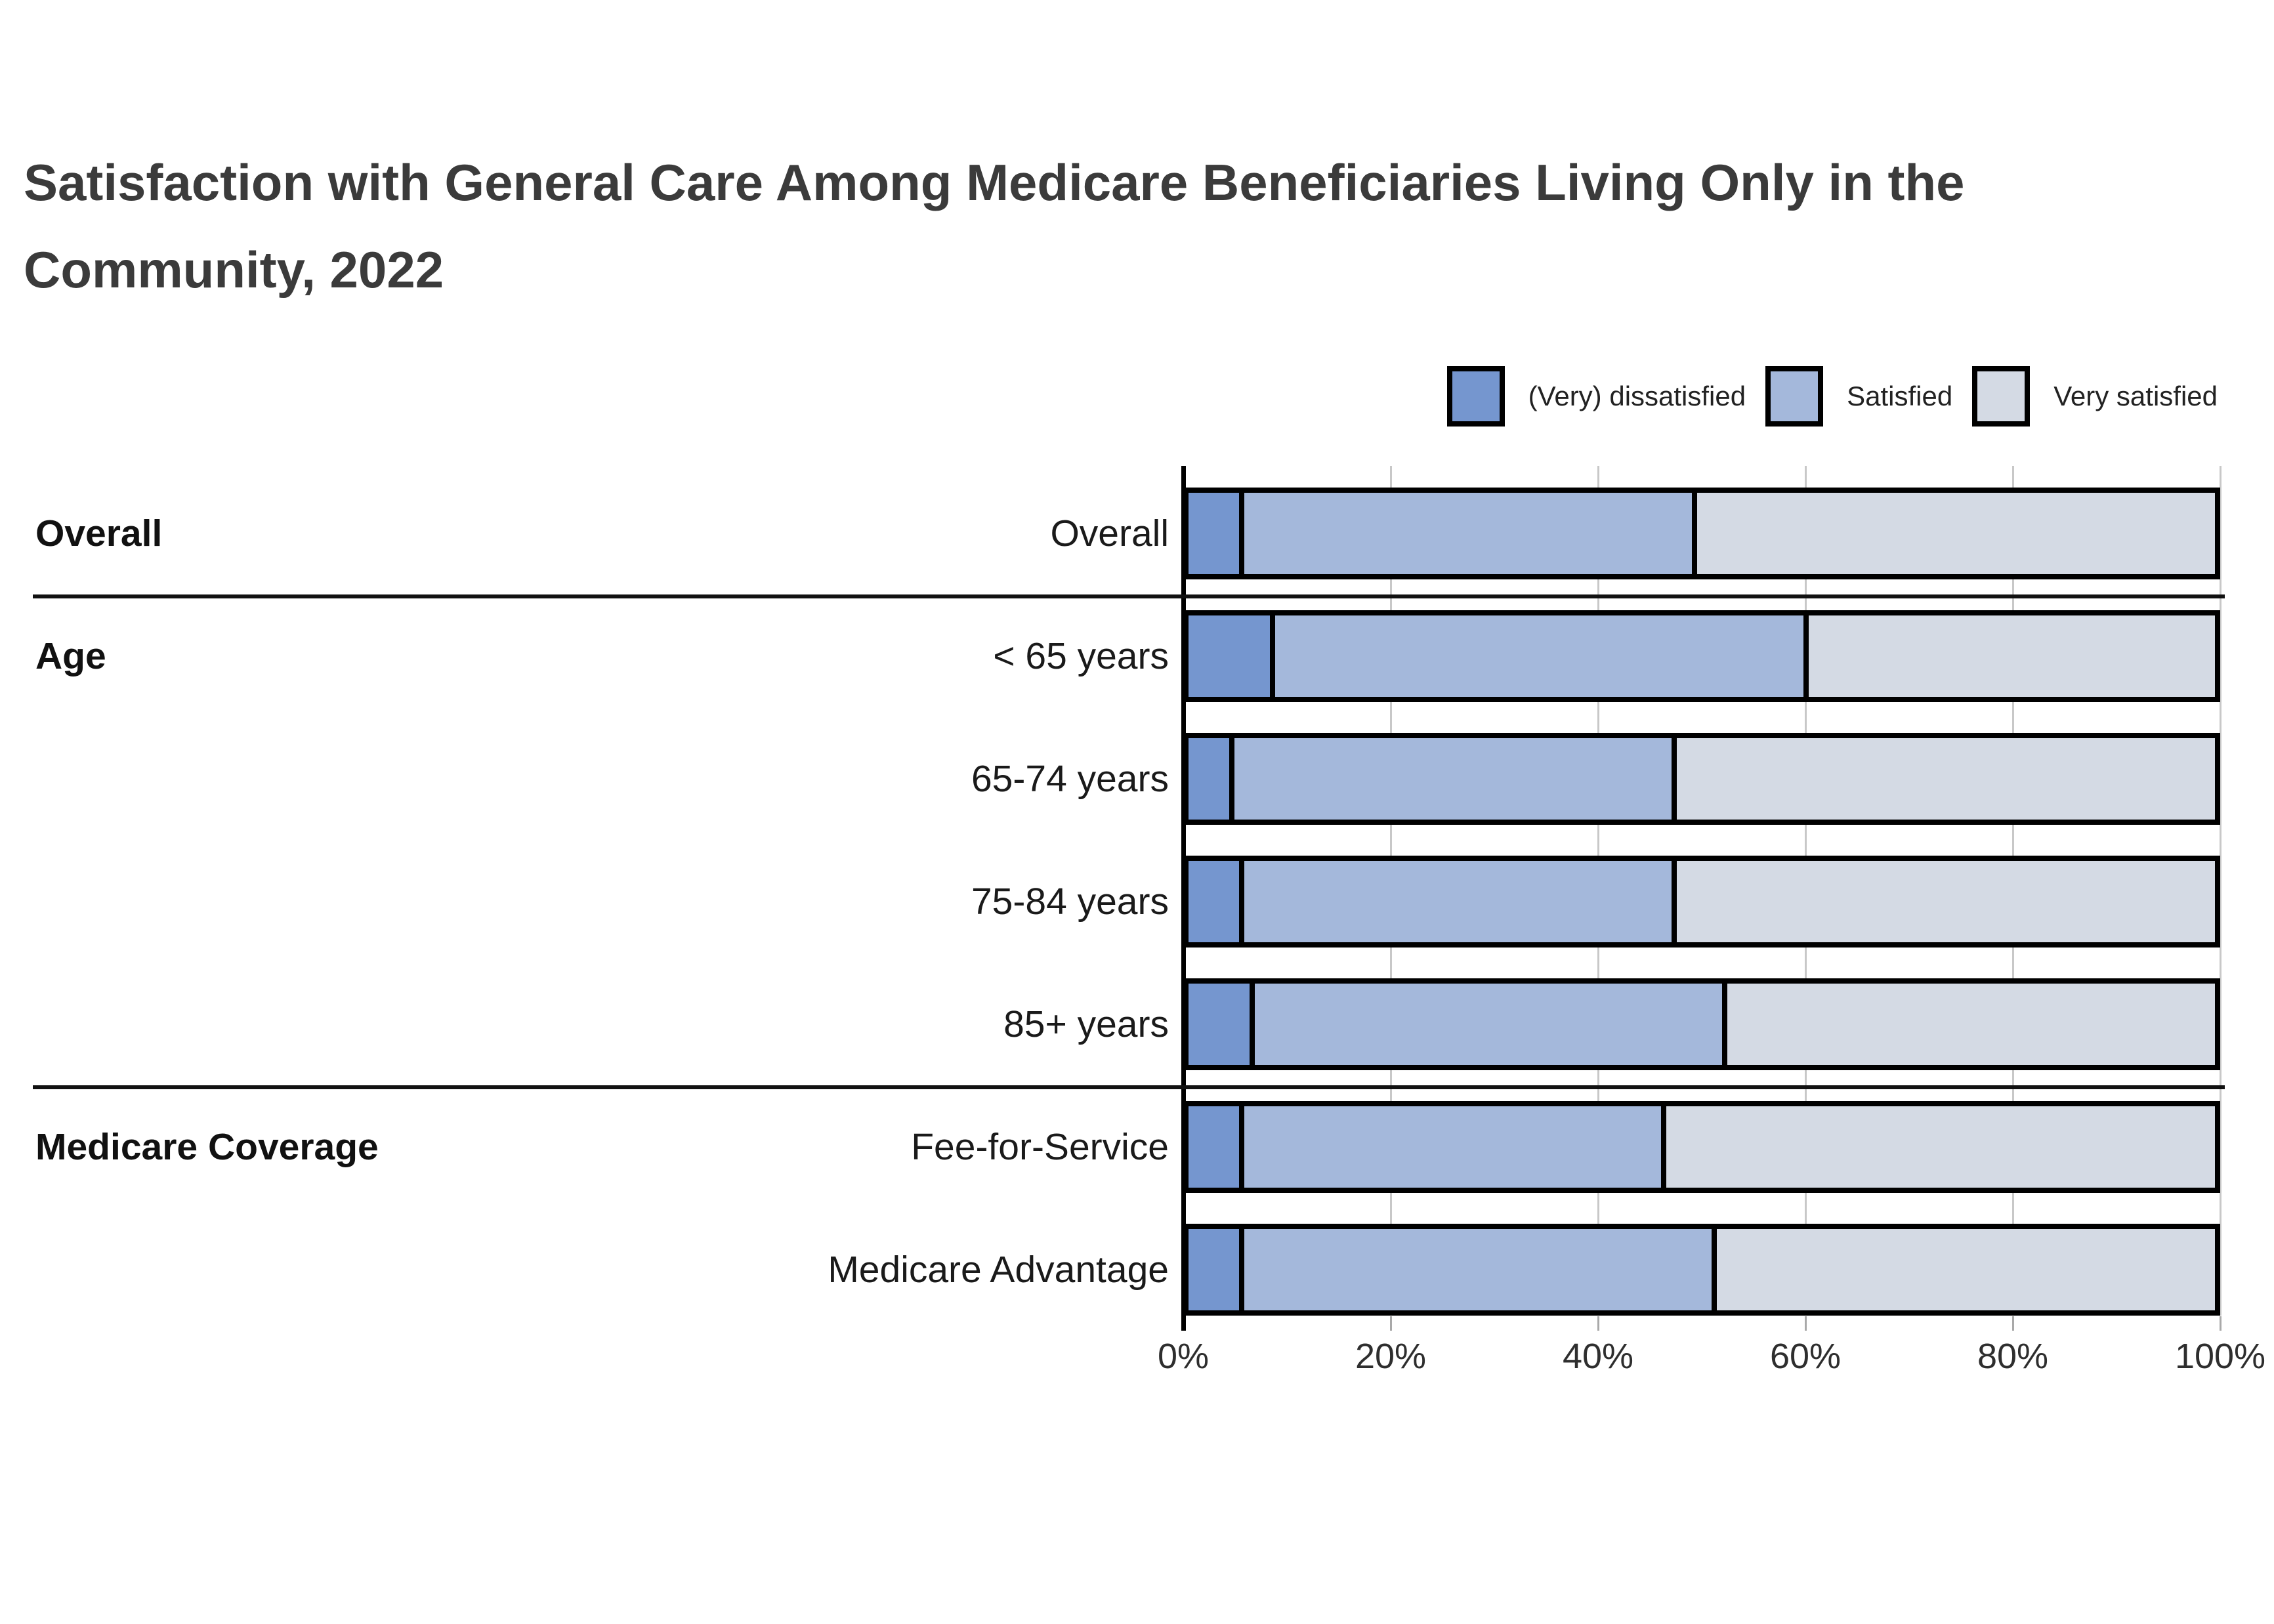 The width and height of the screenshot is (2274, 1624). What do you see at coordinates (1391, 1356) in the screenshot?
I see `tick-label-20%: 20%` at bounding box center [1391, 1356].